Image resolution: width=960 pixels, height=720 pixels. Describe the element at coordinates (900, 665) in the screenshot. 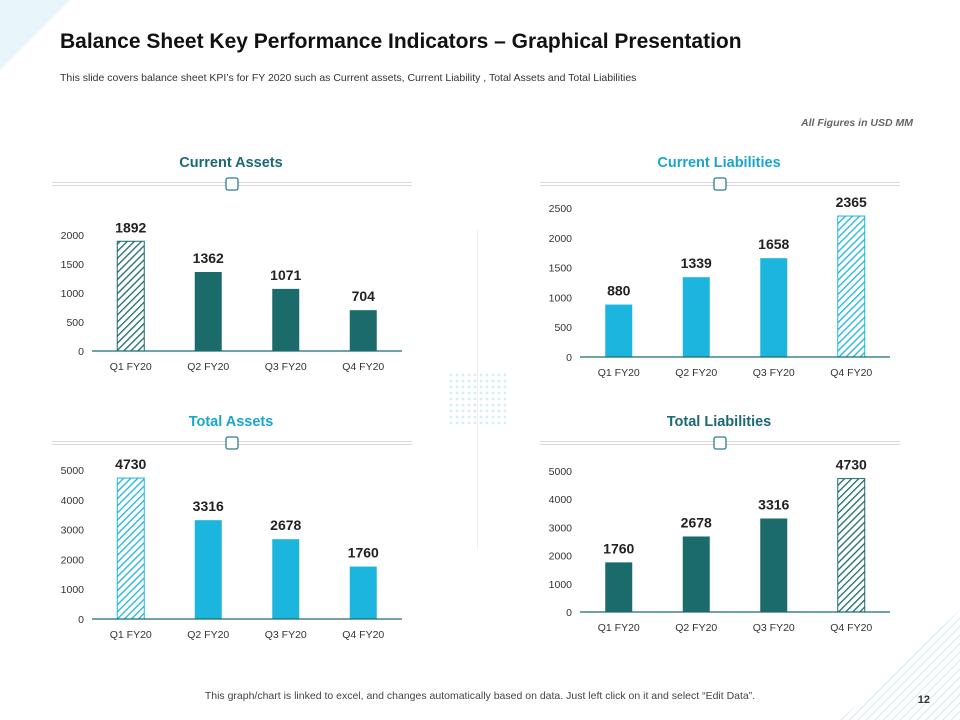

I see `corner-decoration-bottom-right` at that location.